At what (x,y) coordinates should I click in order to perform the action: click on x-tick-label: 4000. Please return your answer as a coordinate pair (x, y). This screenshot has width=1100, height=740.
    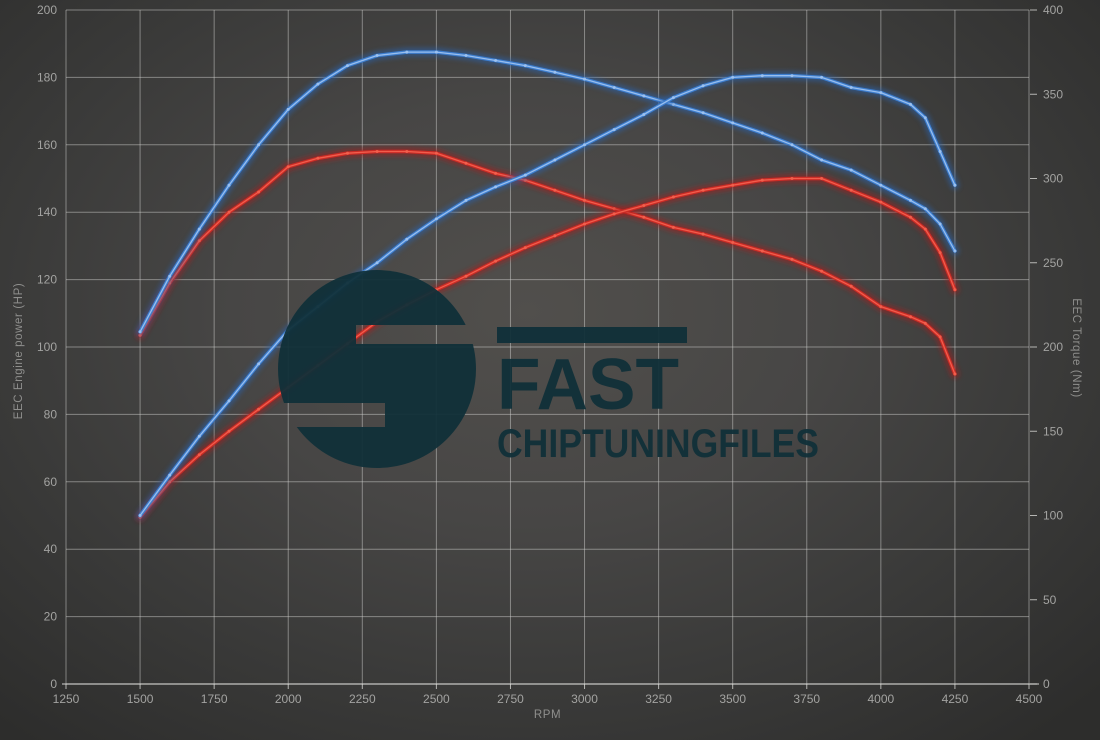
    Looking at the image, I should click on (880, 699).